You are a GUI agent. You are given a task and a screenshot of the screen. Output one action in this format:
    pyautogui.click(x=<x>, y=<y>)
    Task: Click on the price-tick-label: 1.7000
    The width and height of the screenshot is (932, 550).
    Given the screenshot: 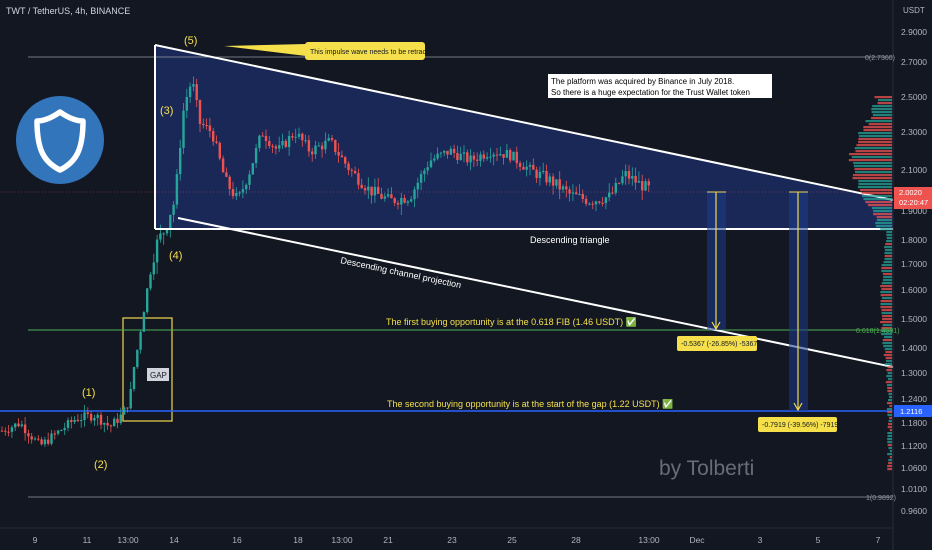 What is the action you would take?
    pyautogui.click(x=914, y=264)
    